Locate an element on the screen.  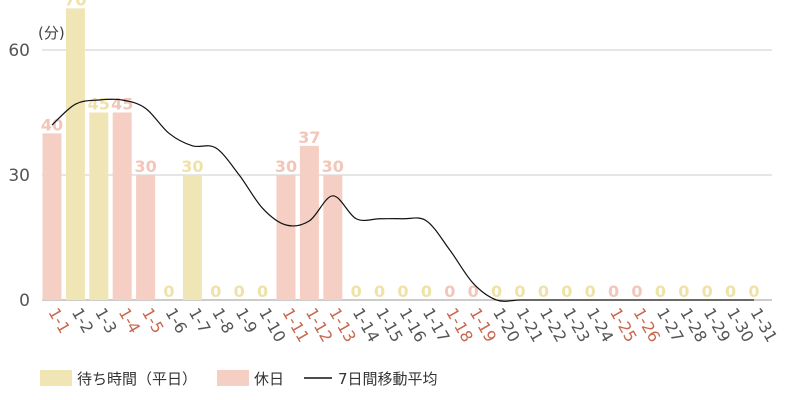
x-tick-label: 1-2 is located at coordinates (83, 321).